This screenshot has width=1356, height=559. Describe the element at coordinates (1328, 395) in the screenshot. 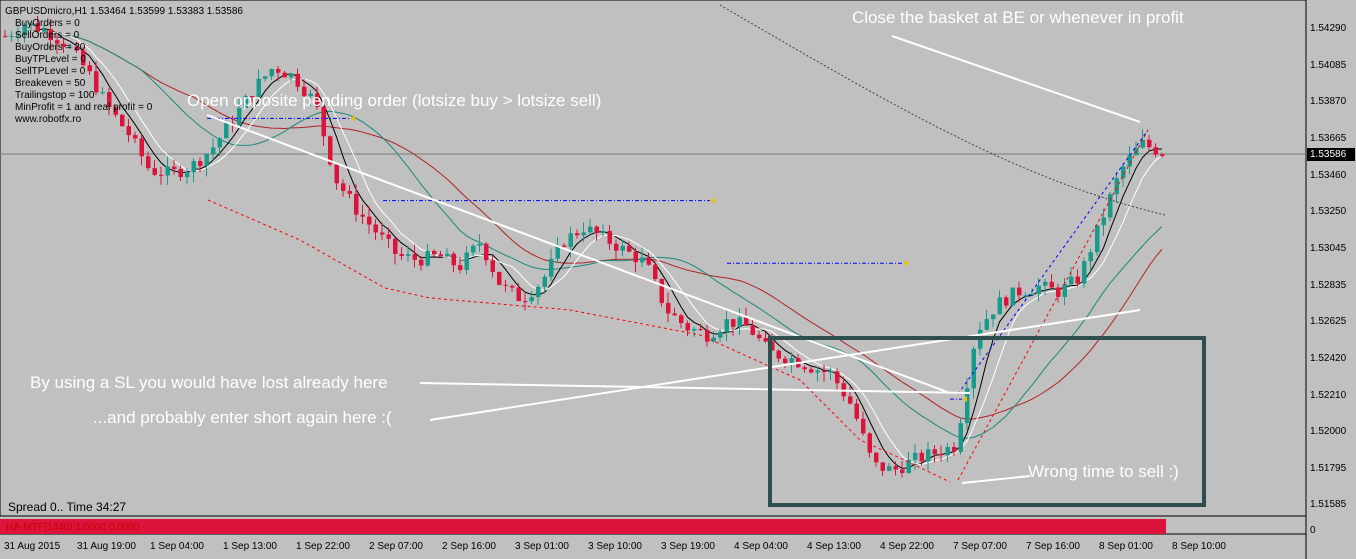

I see `y-tick-label: 1.52210` at that location.